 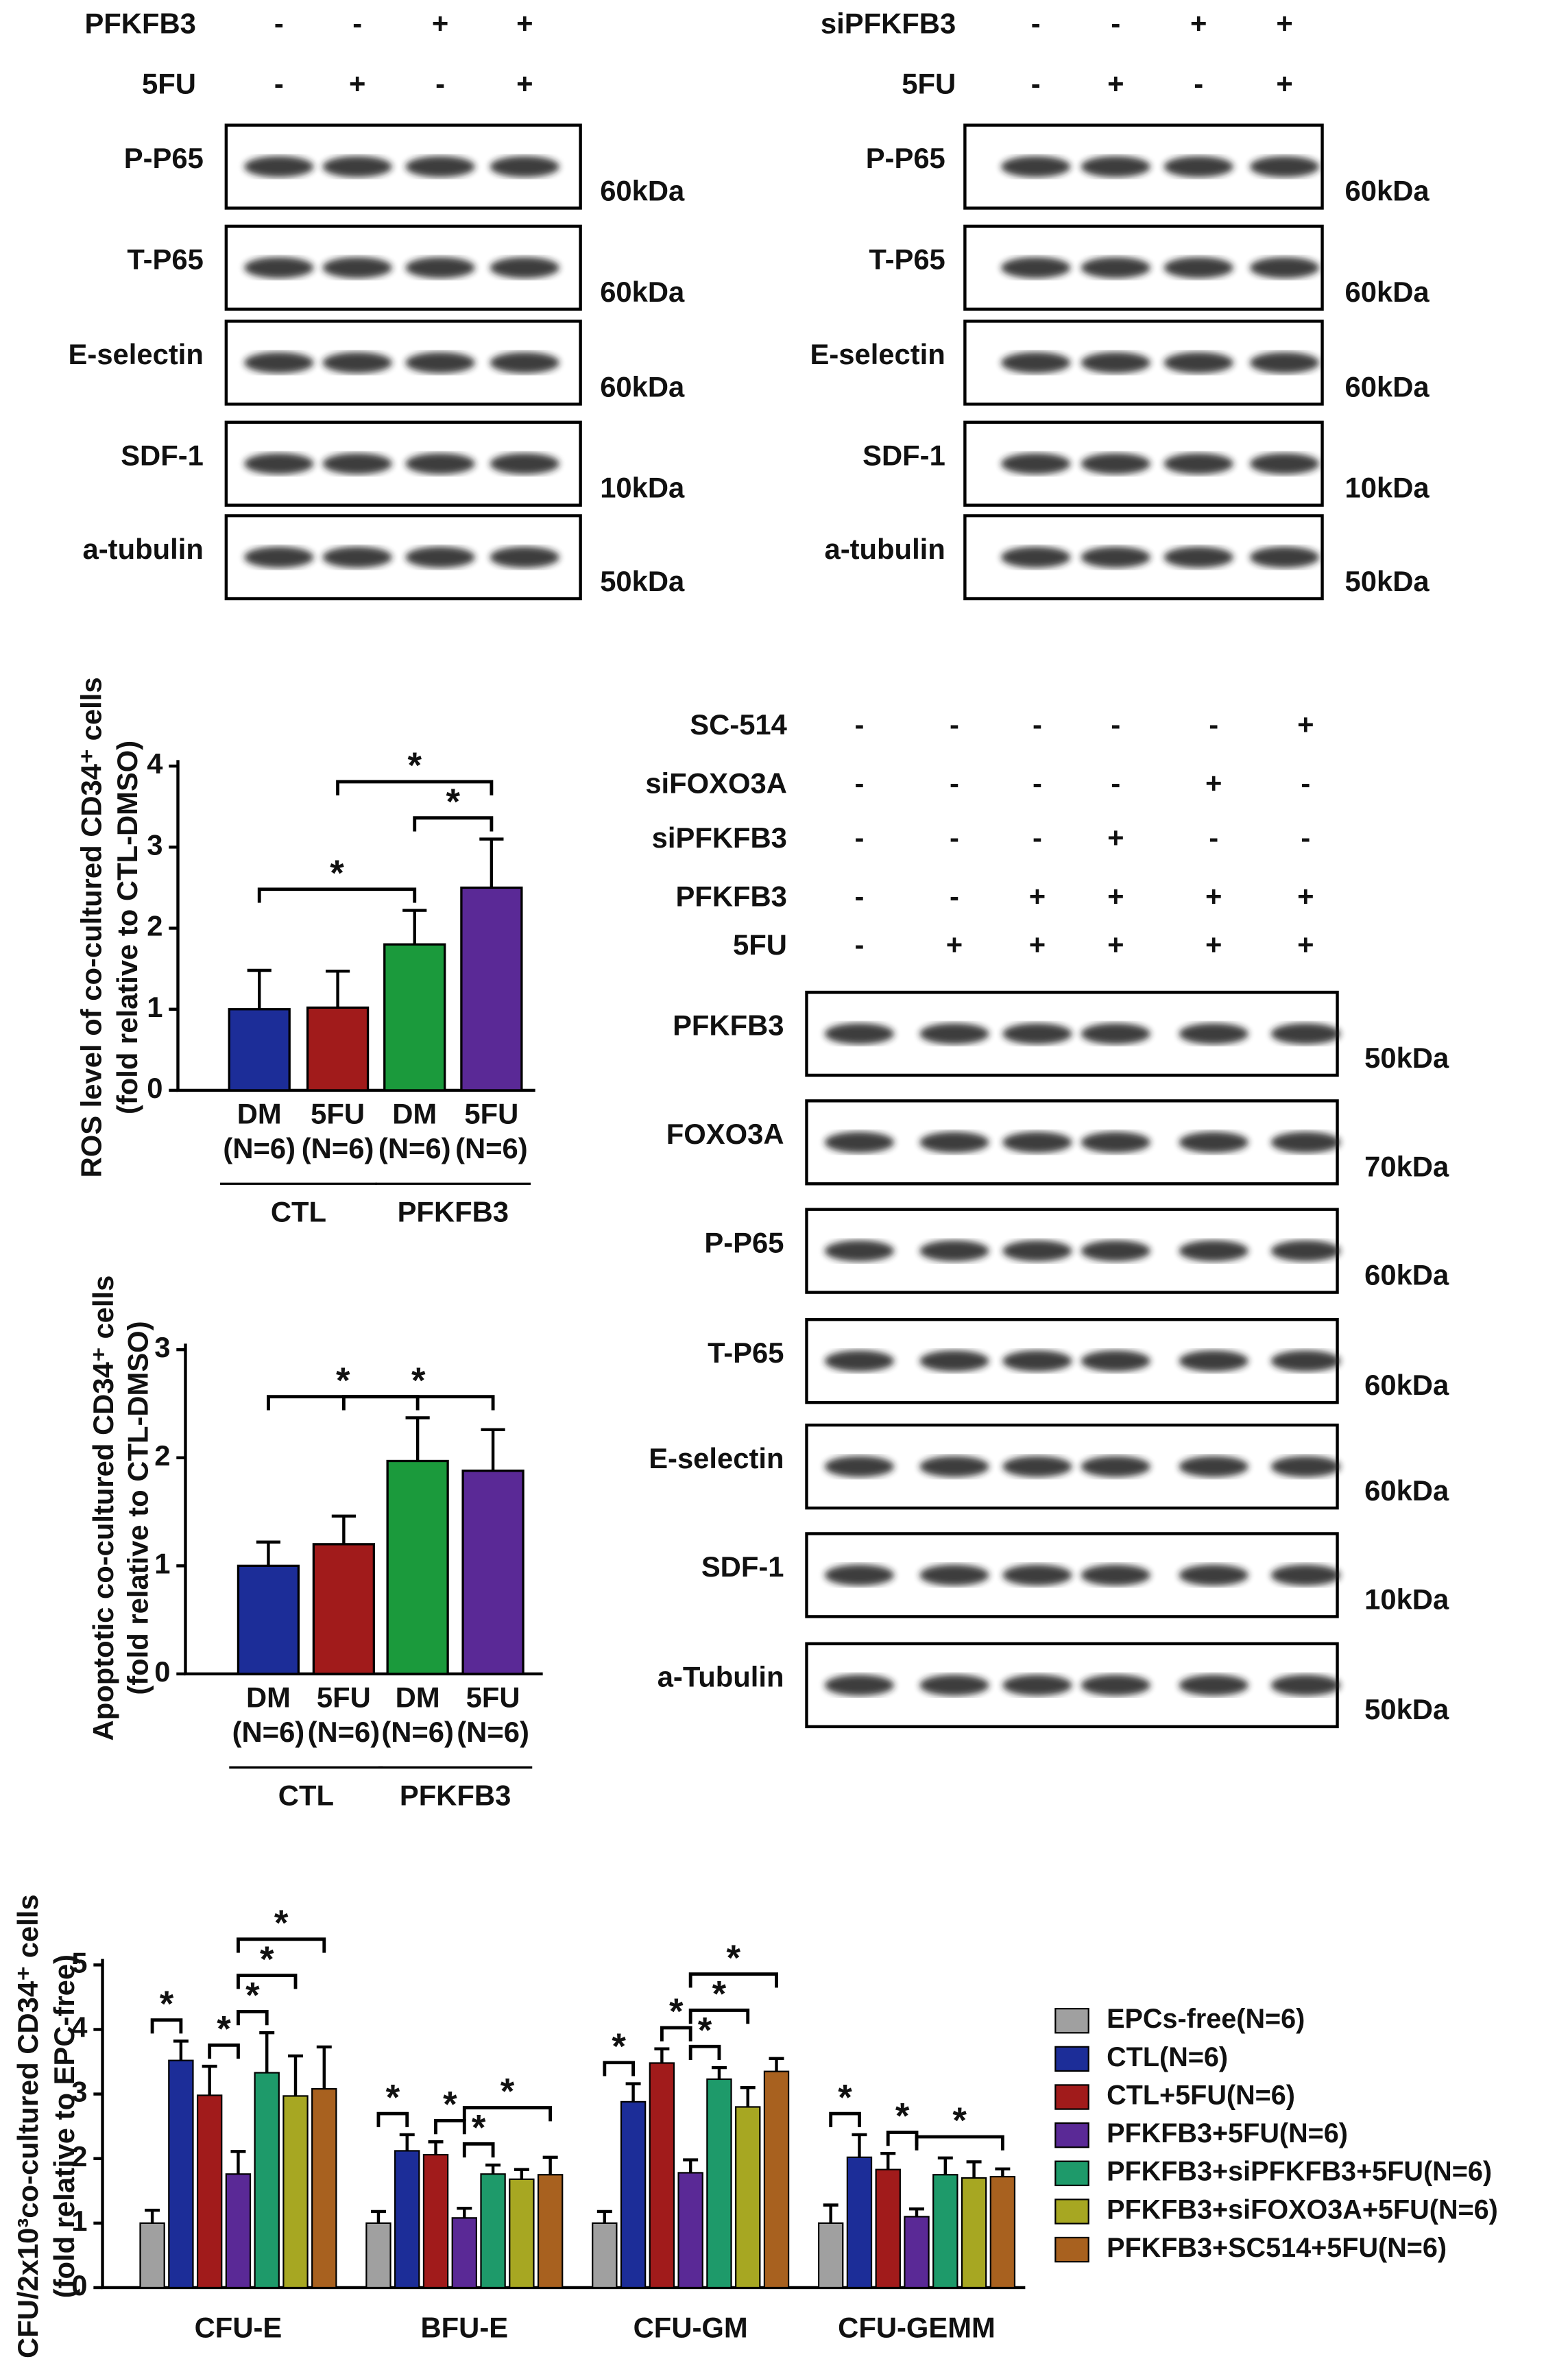 What do you see at coordinates (298, 1211) in the screenshot?
I see `group-label: CTL` at bounding box center [298, 1211].